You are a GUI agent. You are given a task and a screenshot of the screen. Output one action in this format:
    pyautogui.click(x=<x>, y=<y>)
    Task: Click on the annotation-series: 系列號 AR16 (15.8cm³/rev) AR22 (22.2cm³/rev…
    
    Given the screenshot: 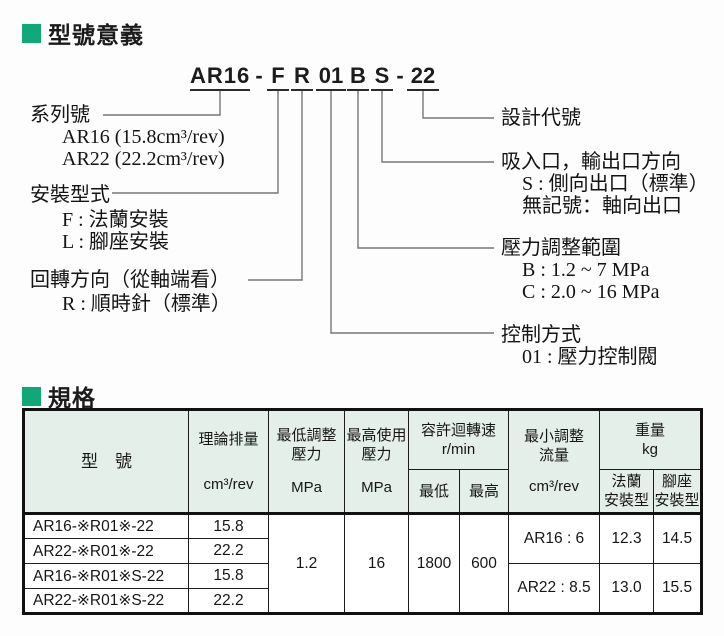 What is the action you would take?
    pyautogui.click(x=127, y=137)
    